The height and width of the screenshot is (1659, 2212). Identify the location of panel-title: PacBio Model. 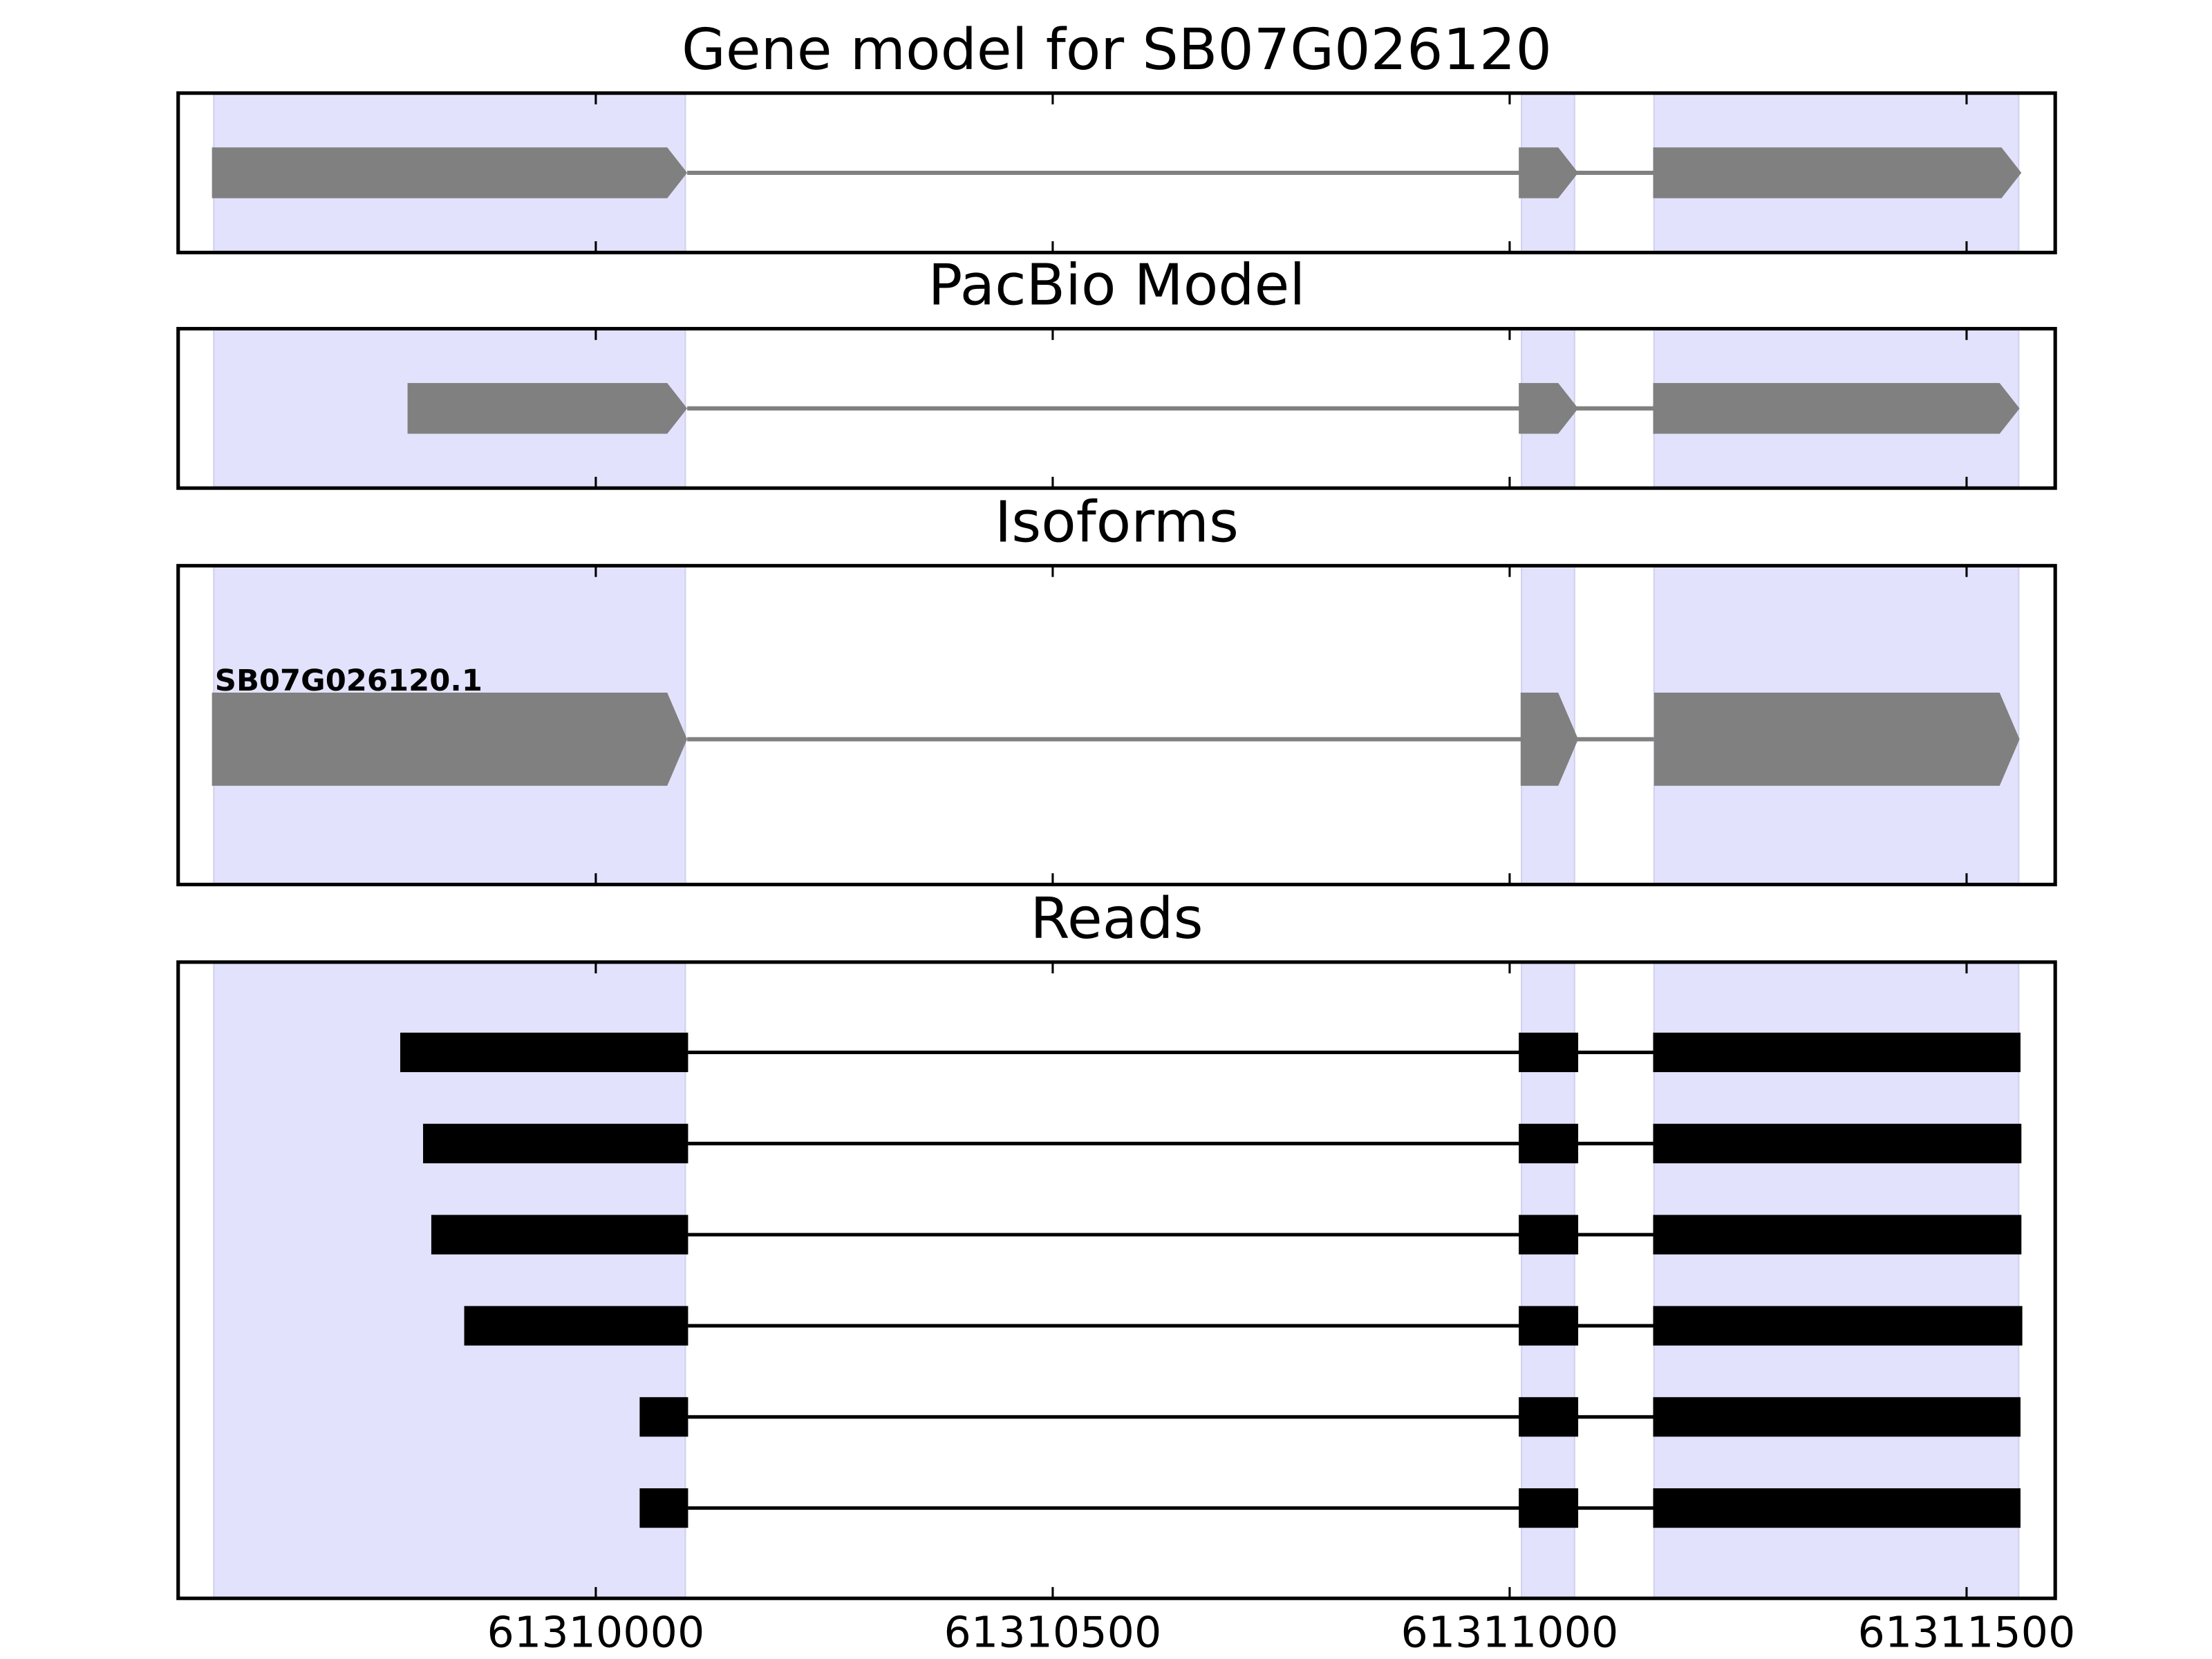
(1117, 286).